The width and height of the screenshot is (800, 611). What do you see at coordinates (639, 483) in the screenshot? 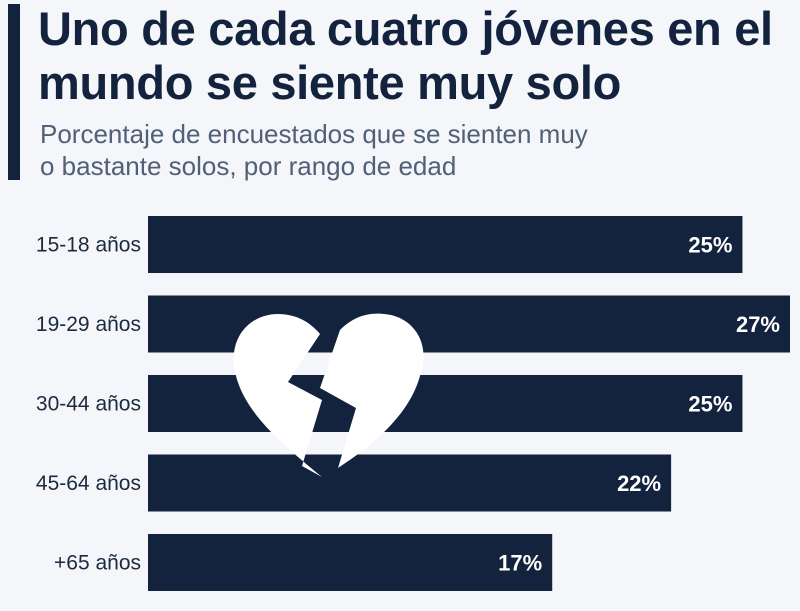
I see `value-label-3: 22%` at bounding box center [639, 483].